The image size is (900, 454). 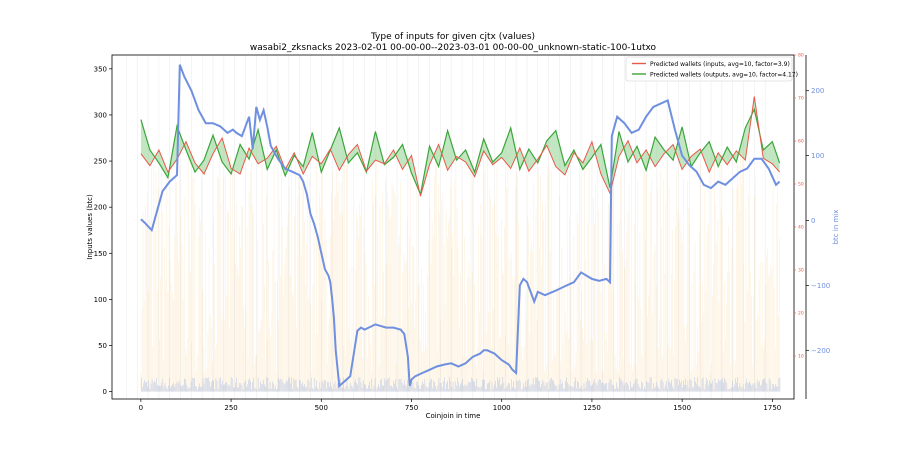 What do you see at coordinates (105, 392) in the screenshot?
I see `y-tick-label: 0` at bounding box center [105, 392].